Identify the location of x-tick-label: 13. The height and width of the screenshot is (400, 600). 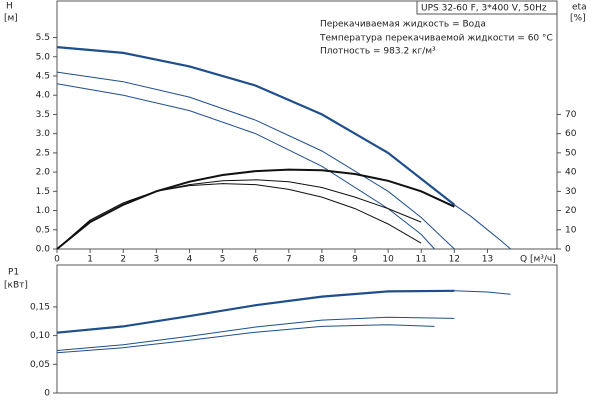
(487, 260).